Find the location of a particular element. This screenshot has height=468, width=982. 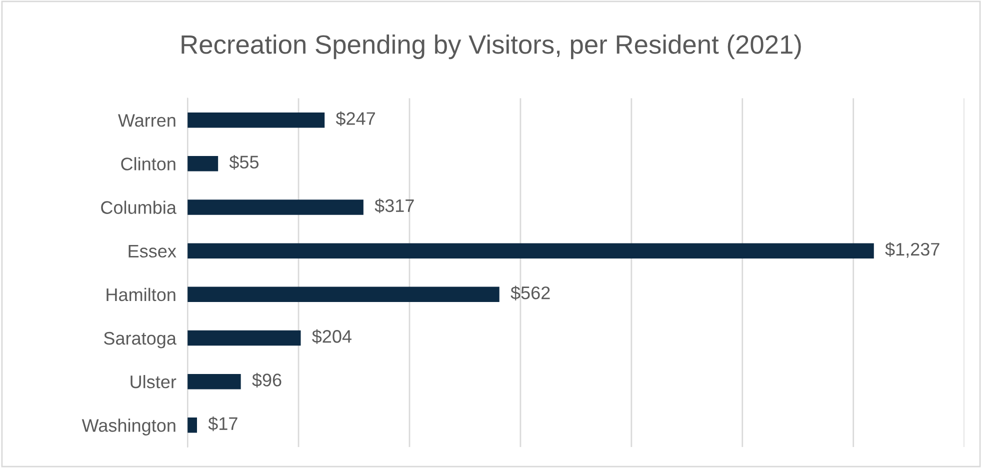

data-label: $1,237 is located at coordinates (912, 250).